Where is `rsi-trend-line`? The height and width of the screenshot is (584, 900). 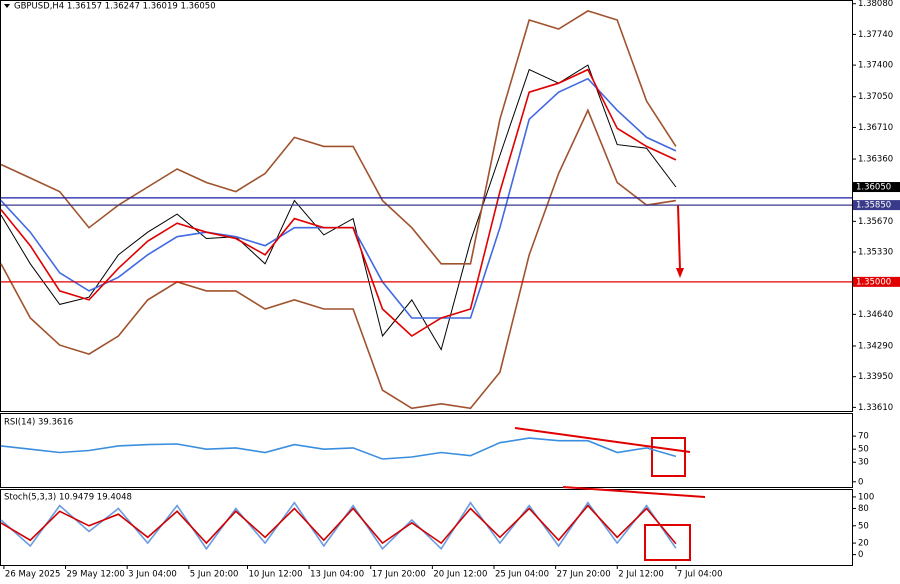 rsi-trend-line is located at coordinates (602, 440).